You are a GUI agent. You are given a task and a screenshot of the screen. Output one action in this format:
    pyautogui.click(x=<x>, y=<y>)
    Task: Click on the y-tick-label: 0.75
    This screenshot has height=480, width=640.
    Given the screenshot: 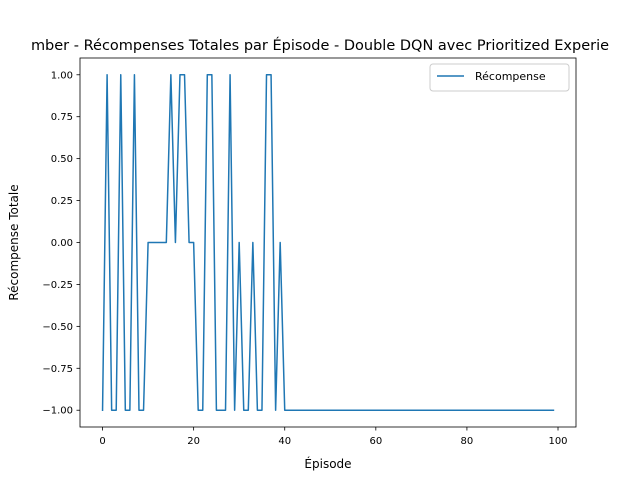 What is the action you would take?
    pyautogui.click(x=62, y=117)
    